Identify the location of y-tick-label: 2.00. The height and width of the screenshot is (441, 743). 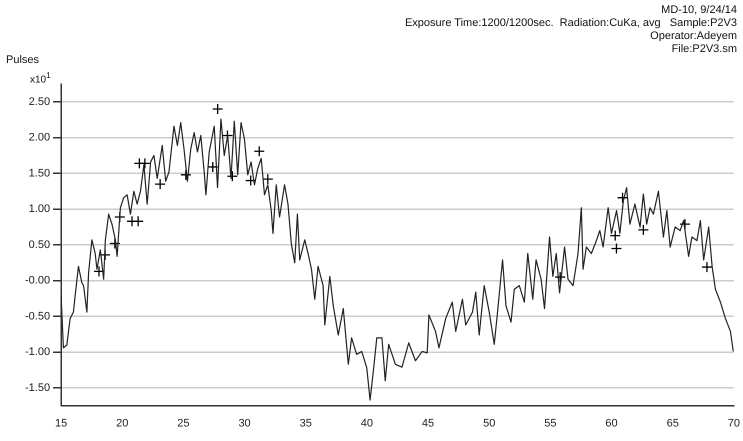
(39, 138).